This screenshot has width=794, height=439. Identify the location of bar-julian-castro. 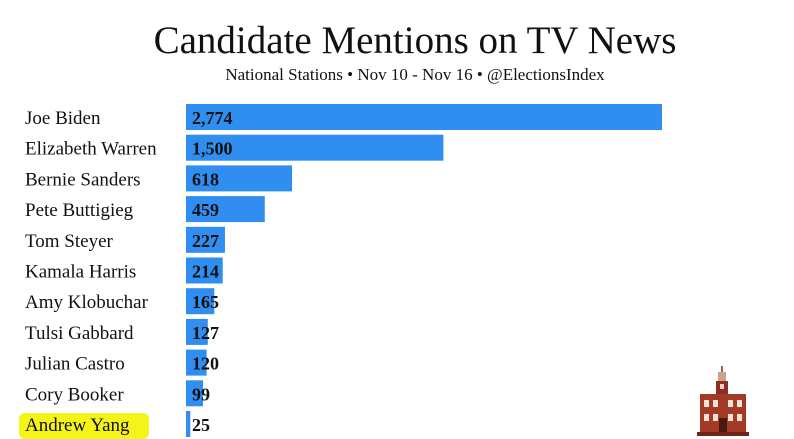
(196, 362).